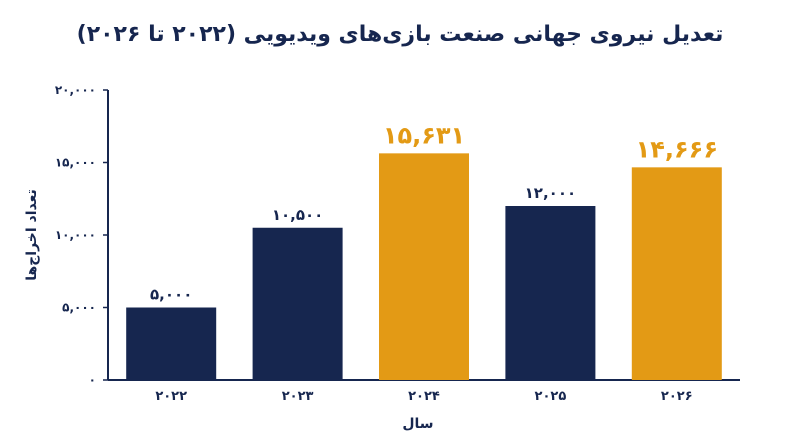 The image size is (800, 447). I want to click on bar-data-label: ۱۴,۶۶۶, so click(677, 149).